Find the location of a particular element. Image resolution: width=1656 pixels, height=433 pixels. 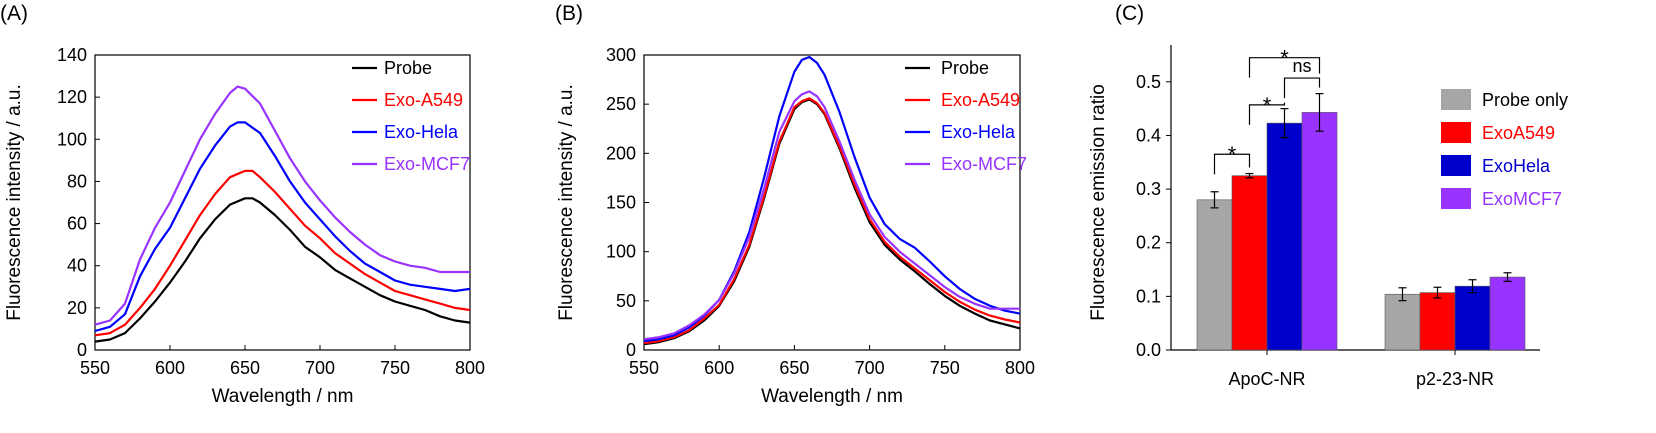

panel-b-x-tick-label: 600 is located at coordinates (719, 368).